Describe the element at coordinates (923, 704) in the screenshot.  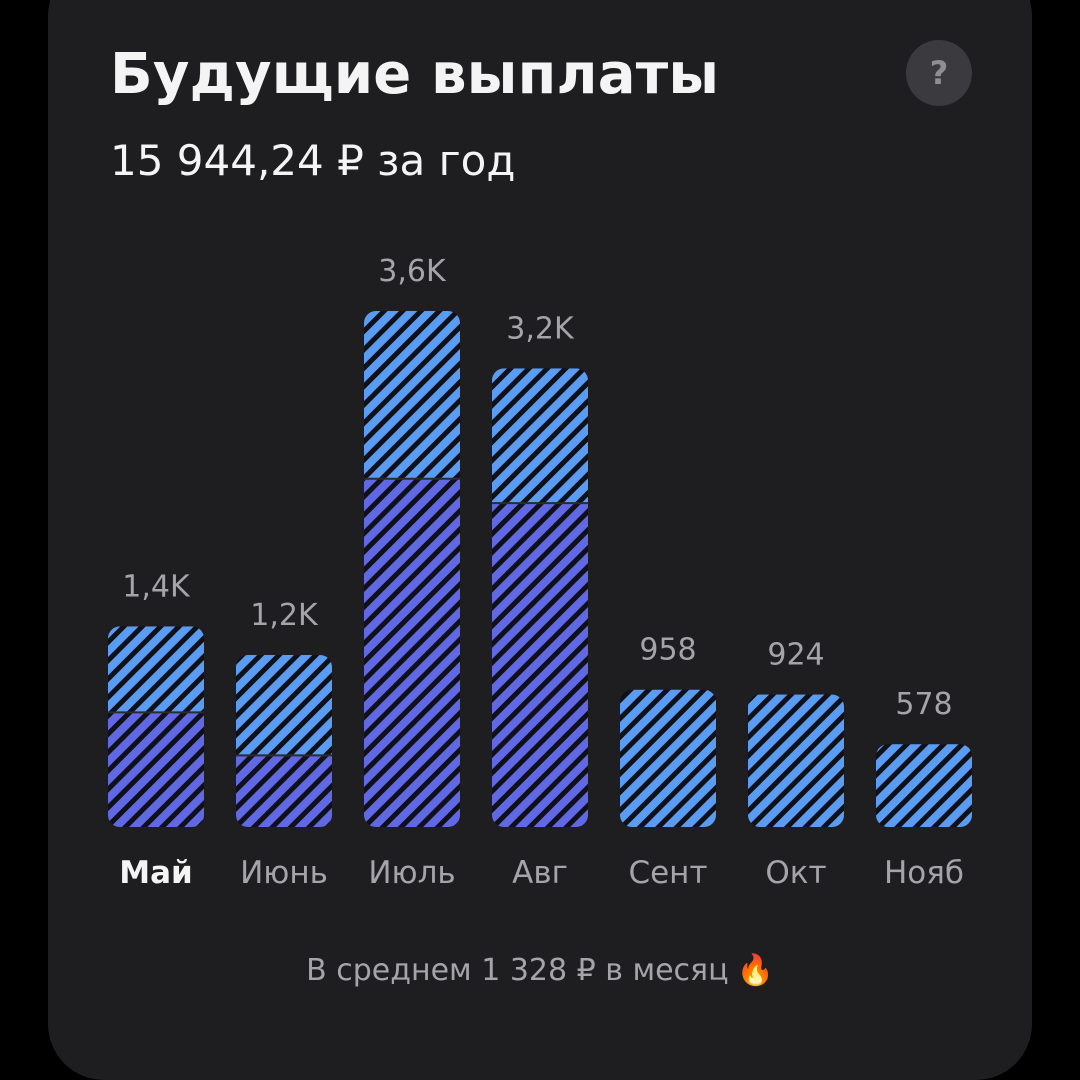
I see `value-label: 578` at that location.